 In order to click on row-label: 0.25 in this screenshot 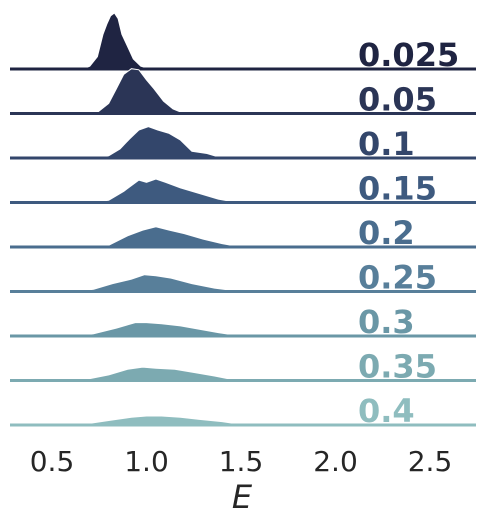, I will do `click(397, 278)`.